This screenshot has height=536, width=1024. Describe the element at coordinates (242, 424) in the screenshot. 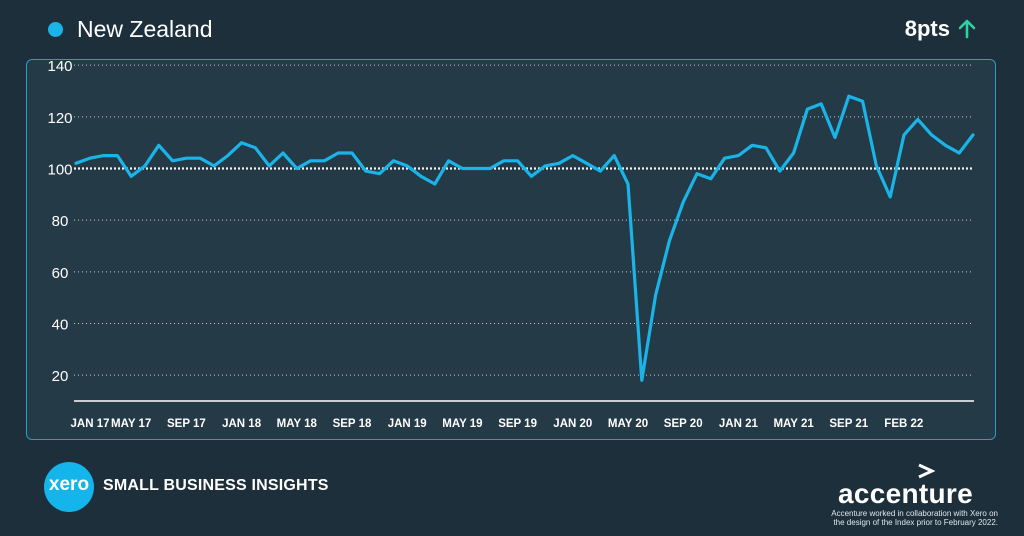

I see `x-tick-label: JAN 18` at that location.